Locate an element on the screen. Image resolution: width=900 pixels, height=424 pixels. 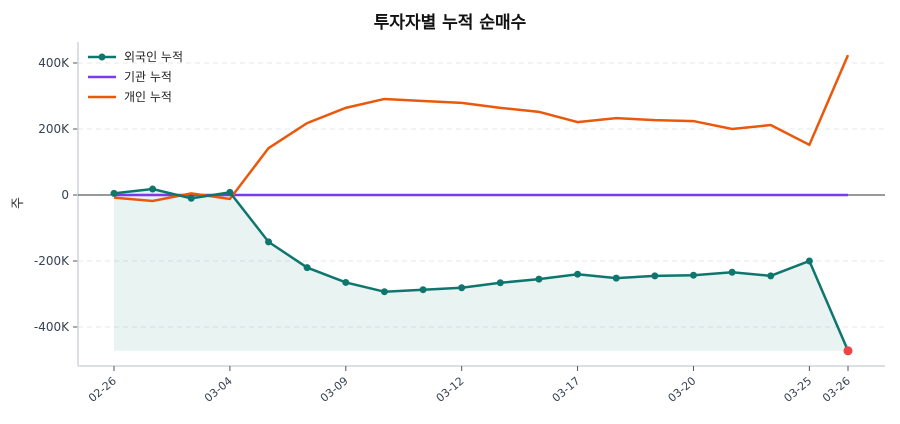
x-tick-label: 02-26 is located at coordinates (102, 389).